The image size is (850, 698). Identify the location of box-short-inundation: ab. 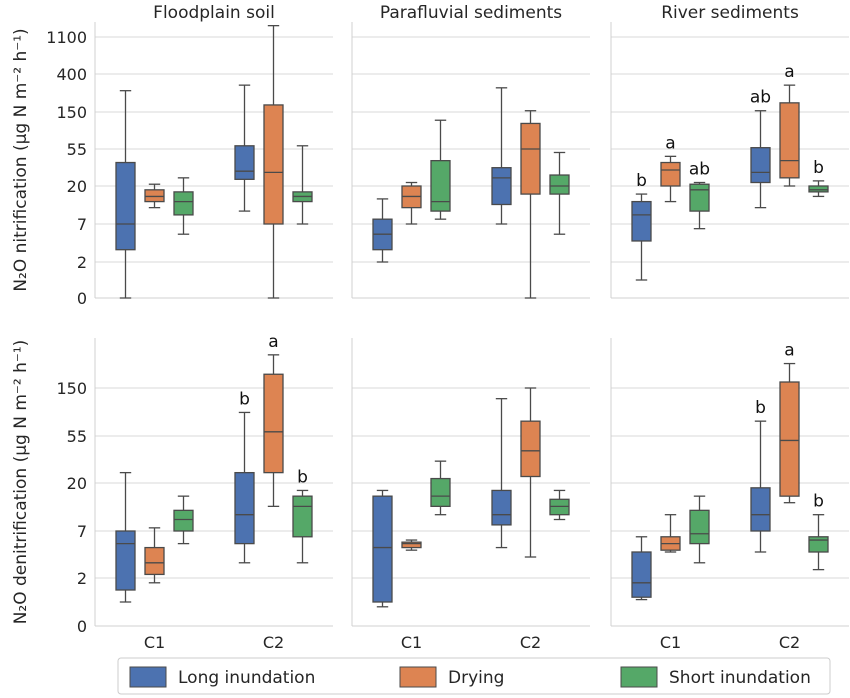
(699, 195).